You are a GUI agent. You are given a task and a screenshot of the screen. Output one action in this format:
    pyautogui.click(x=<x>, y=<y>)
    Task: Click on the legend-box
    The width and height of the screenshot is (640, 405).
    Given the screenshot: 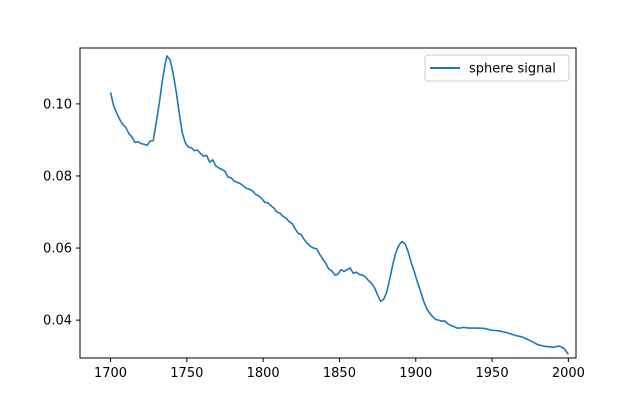 What is the action you would take?
    pyautogui.click(x=497, y=68)
    